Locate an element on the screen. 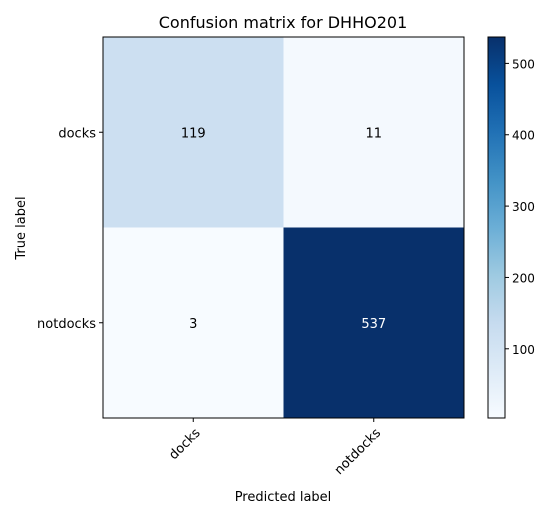  y-tick-labels: docks notdocks is located at coordinates (70, 229).